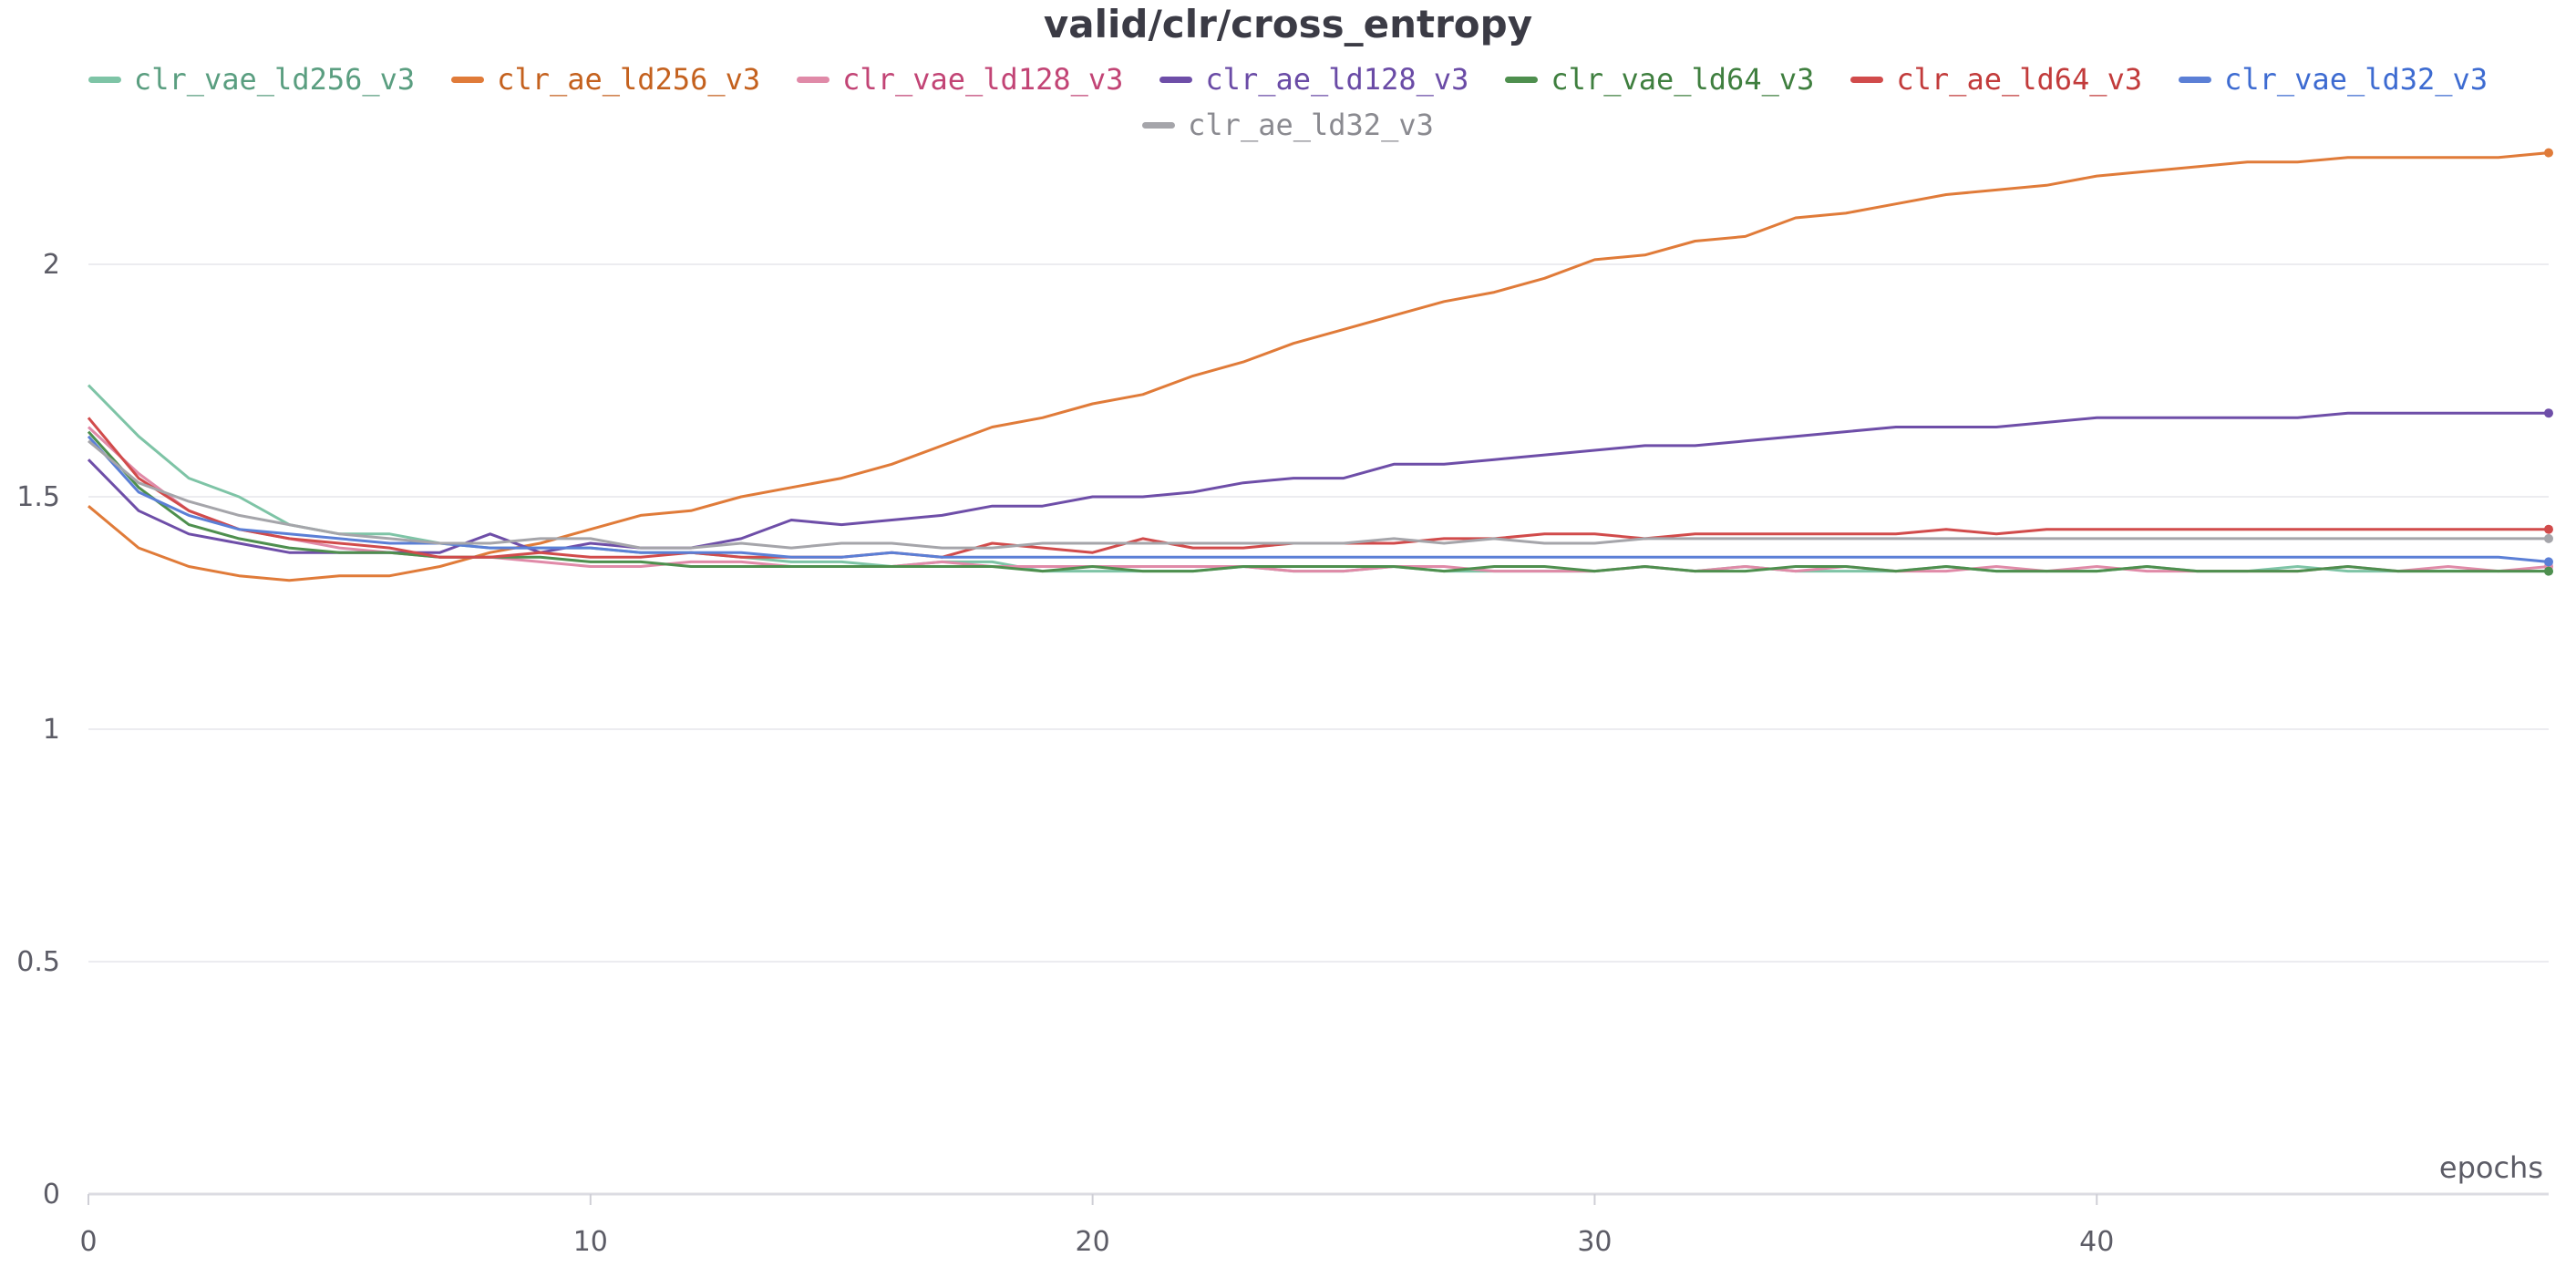 Image resolution: width=2576 pixels, height=1267 pixels. Describe the element at coordinates (274, 79) in the screenshot. I see `legend-label: clr_vae_ld256_v3` at that location.